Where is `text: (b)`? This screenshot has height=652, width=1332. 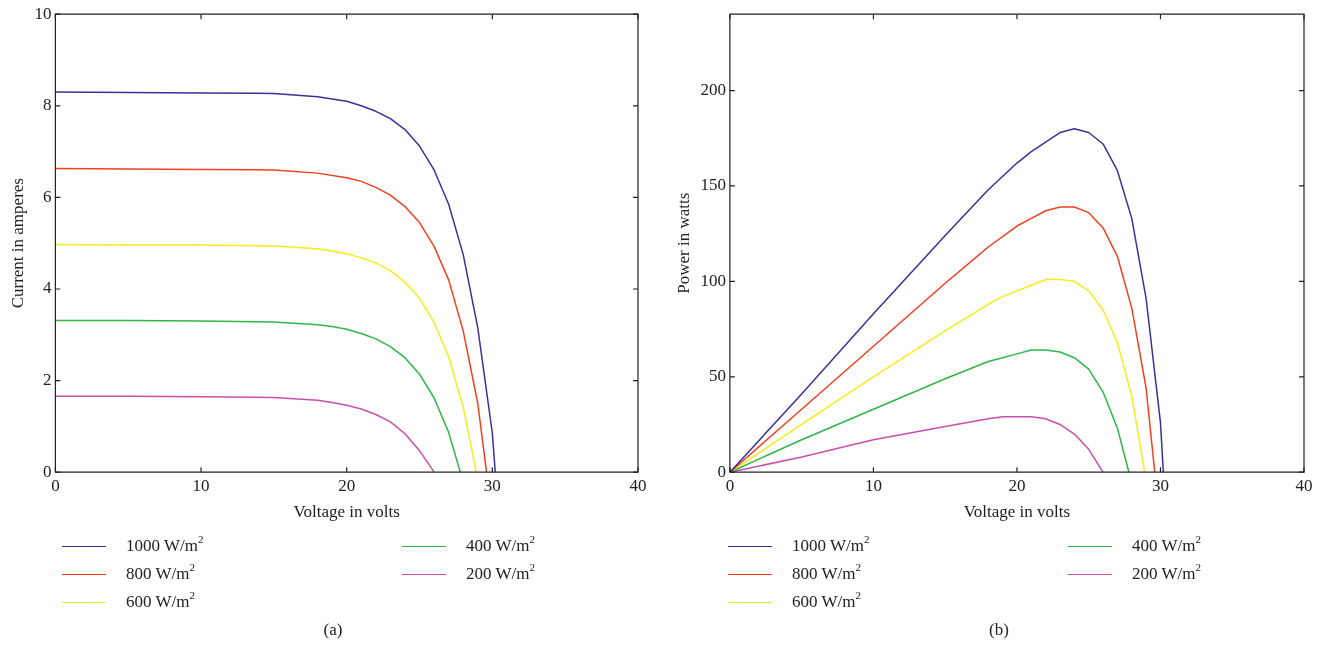
text: (b) is located at coordinates (999, 630).